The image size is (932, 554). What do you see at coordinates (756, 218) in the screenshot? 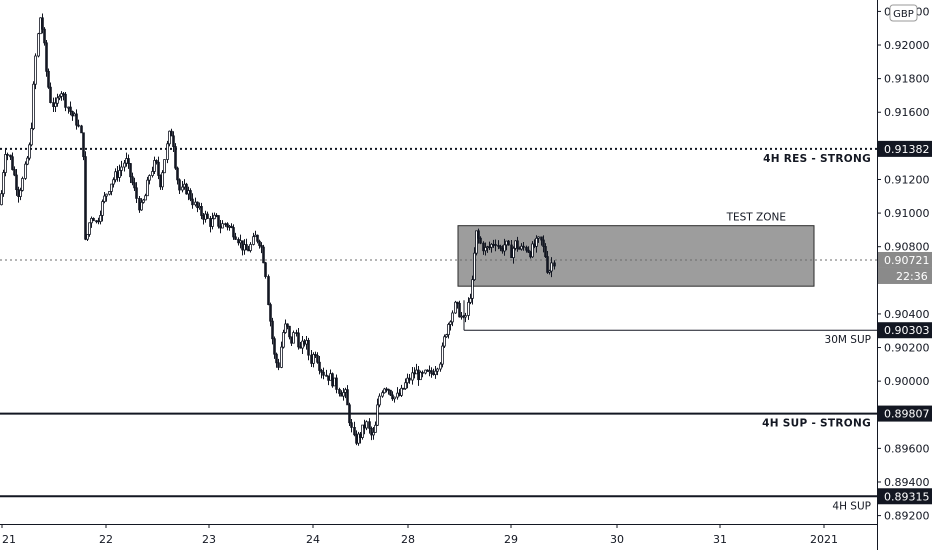
I see `test-zone-label: TEST ZONE` at bounding box center [756, 218].